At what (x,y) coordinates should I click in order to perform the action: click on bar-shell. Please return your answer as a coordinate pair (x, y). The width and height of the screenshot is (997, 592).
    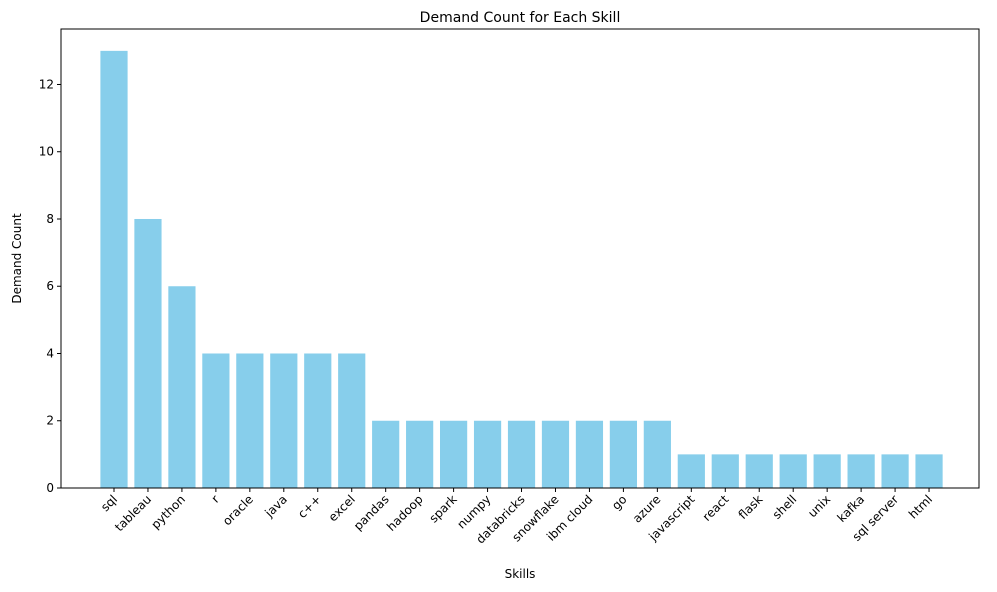
    Looking at the image, I should click on (793, 471).